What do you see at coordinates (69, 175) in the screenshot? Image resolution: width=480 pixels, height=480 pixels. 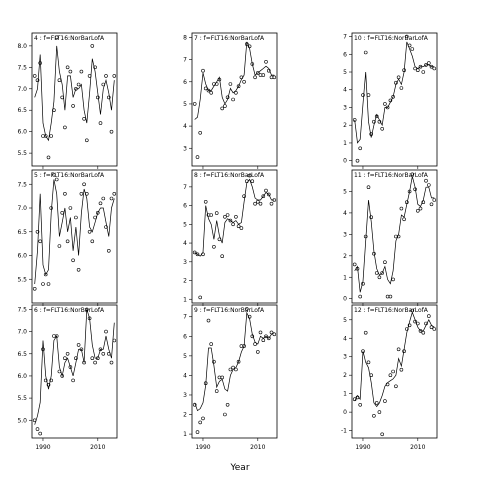 I see `strip-label: 5 : f=FLT16:NorBarLofA` at bounding box center [69, 175].